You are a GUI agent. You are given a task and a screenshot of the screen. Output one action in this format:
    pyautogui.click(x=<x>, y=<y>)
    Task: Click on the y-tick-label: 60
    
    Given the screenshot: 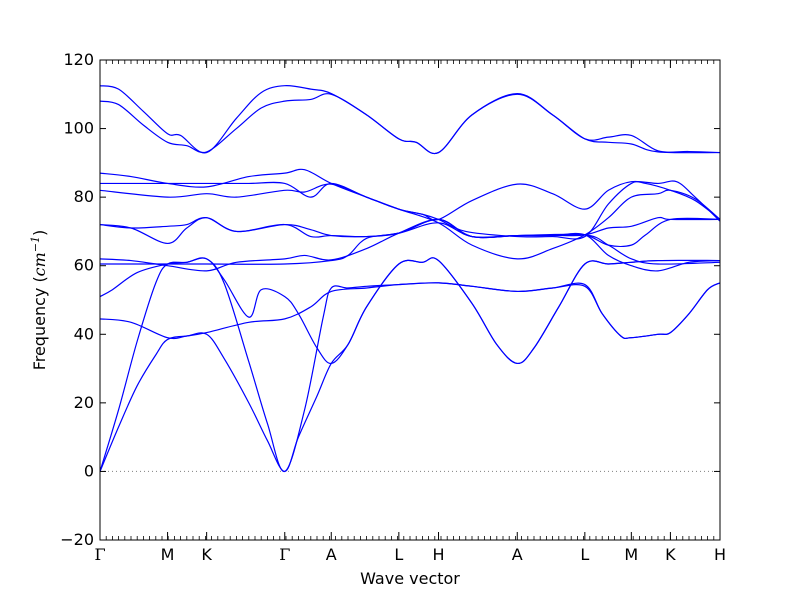 What is the action you would take?
    pyautogui.click(x=84, y=265)
    